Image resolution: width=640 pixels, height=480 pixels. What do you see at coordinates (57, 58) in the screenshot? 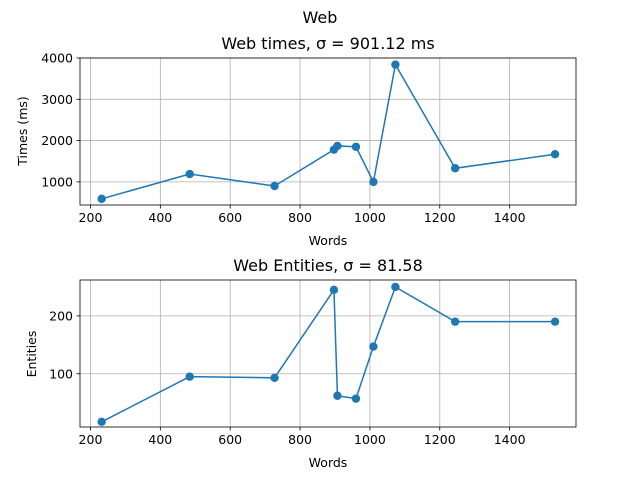
I see `times-y-tick-label: 4000` at bounding box center [57, 58].